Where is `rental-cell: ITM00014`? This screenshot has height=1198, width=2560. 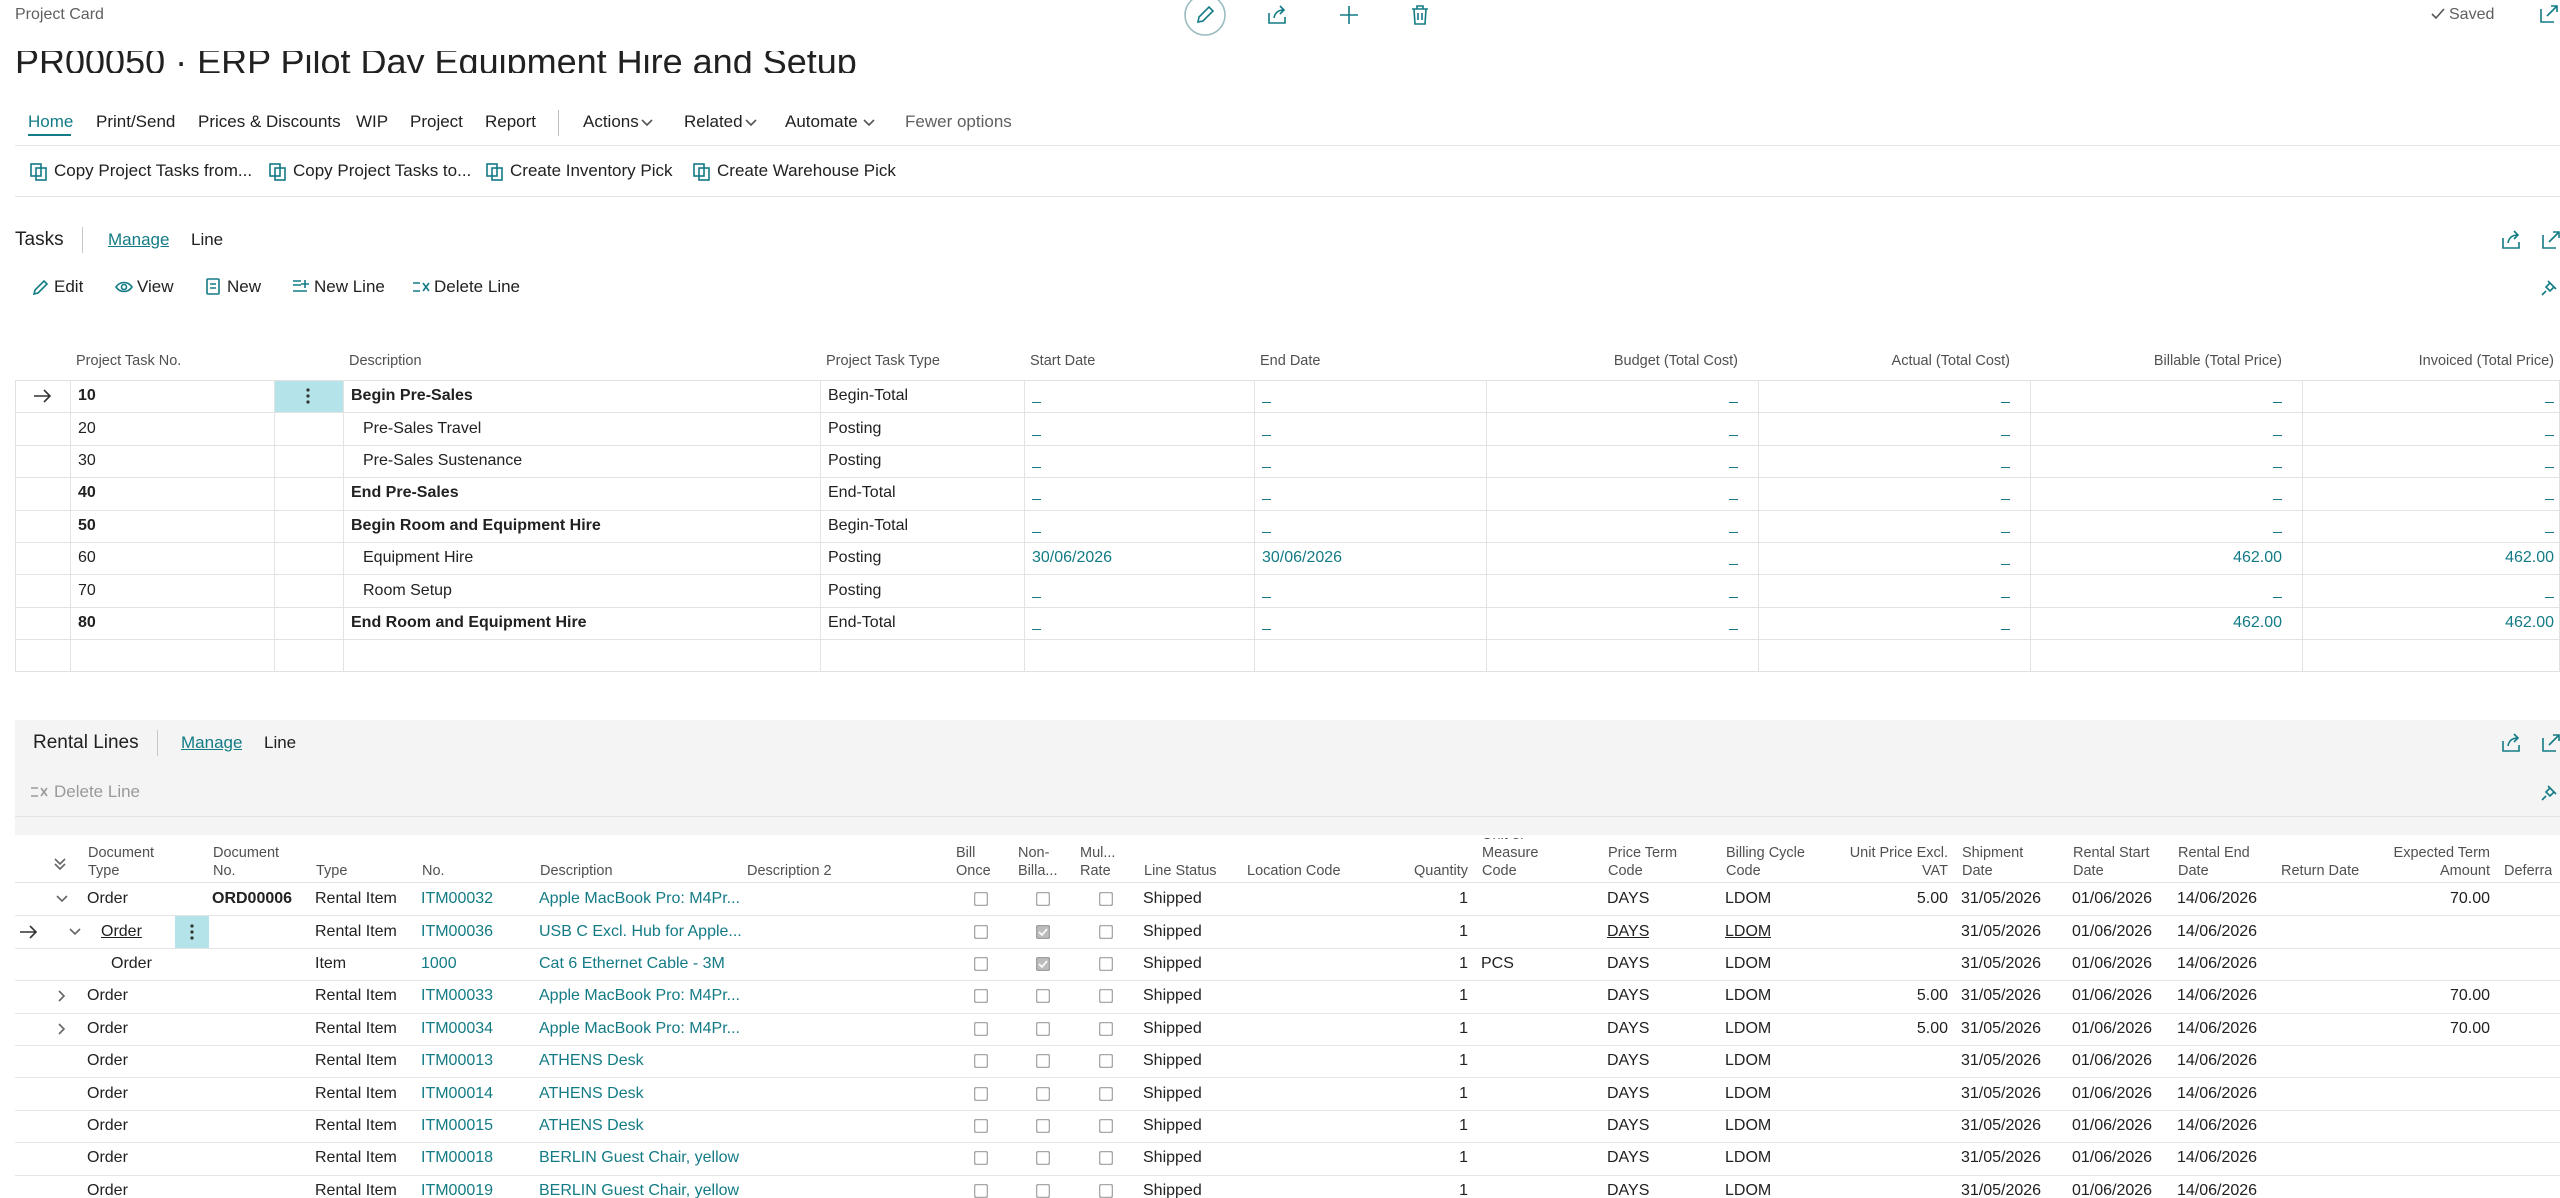
rental-cell: ITM00014 is located at coordinates (457, 1094).